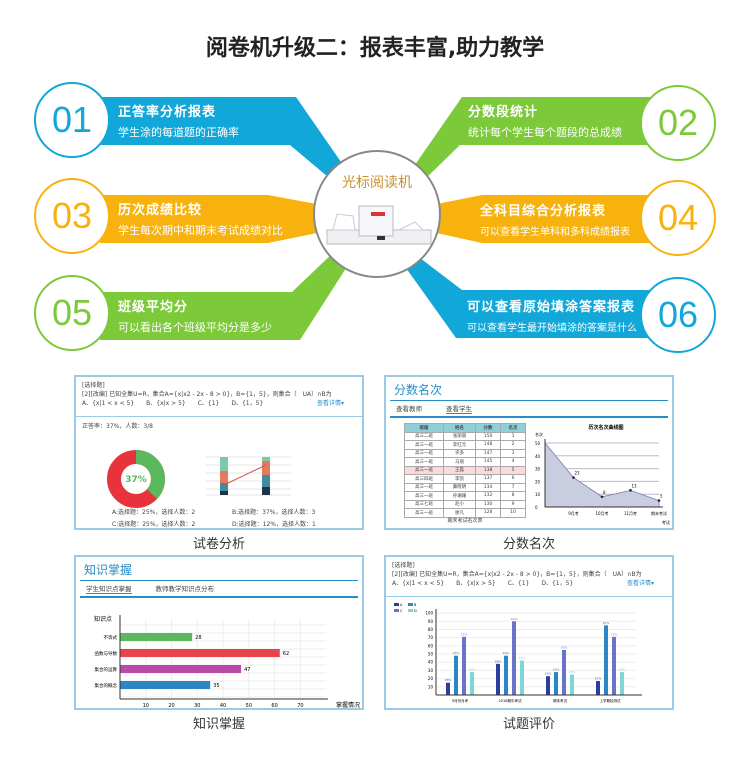 The width and height of the screenshot is (750, 757). I want to click on table-cell: 10, so click(513, 513).